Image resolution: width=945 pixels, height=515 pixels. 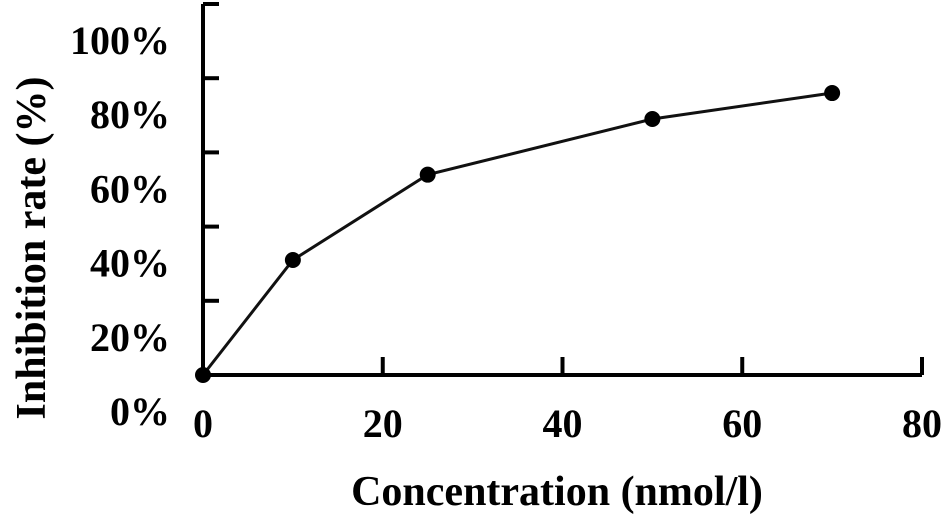 What do you see at coordinates (120, 40) in the screenshot?
I see `y-tick-label: 100%` at bounding box center [120, 40].